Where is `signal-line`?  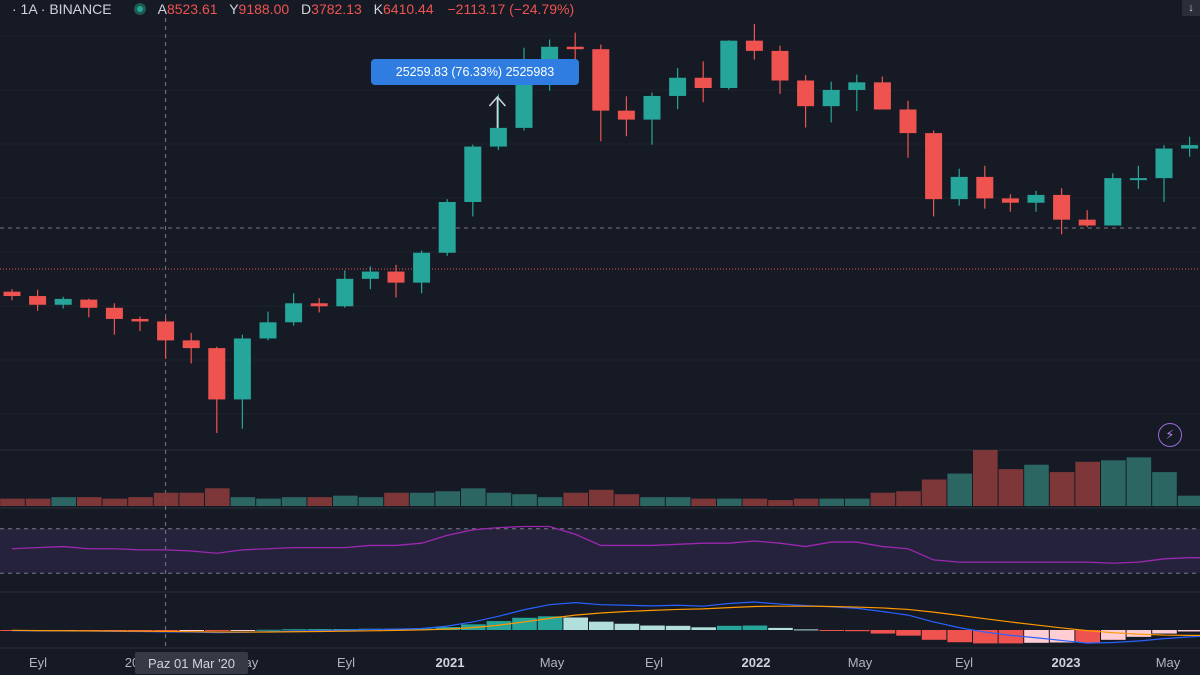 signal-line is located at coordinates (605, 620).